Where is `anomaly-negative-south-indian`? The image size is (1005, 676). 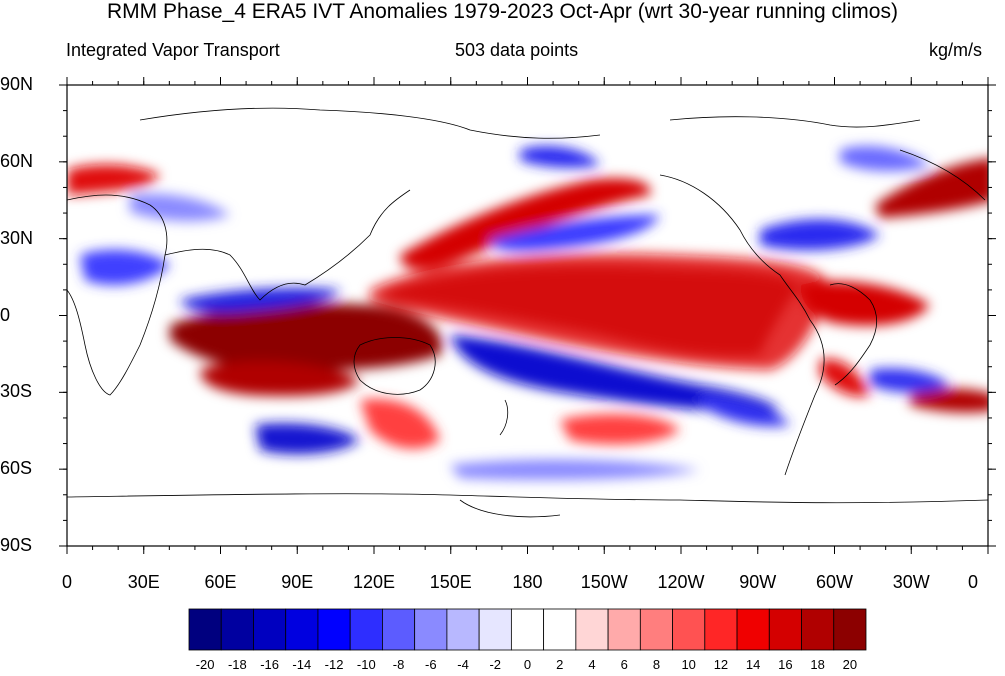 anomaly-negative-south-indian is located at coordinates (307, 439).